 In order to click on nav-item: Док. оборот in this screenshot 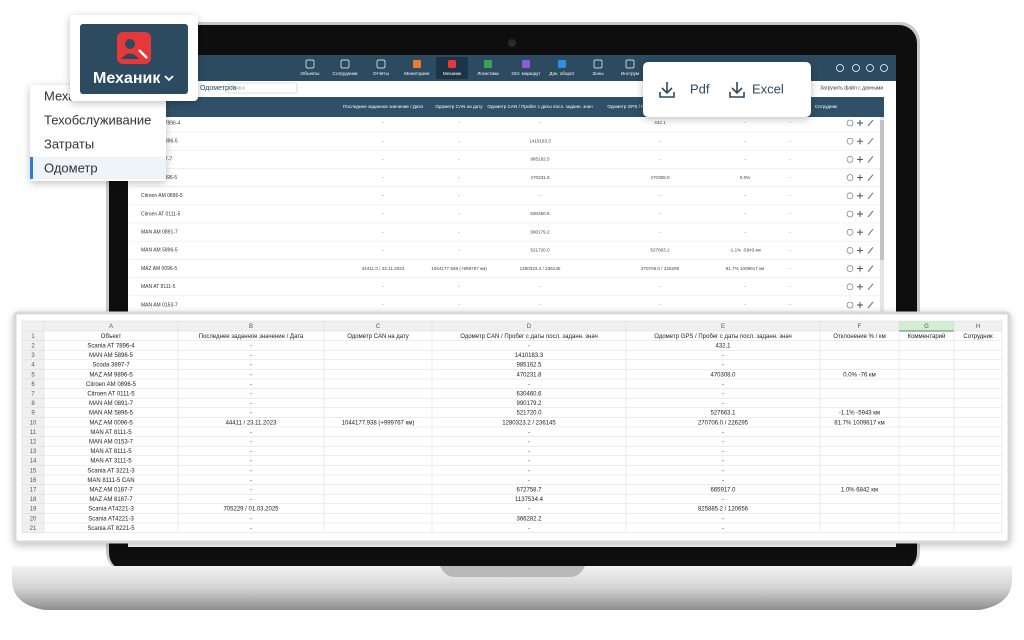, I will do `click(562, 73)`.